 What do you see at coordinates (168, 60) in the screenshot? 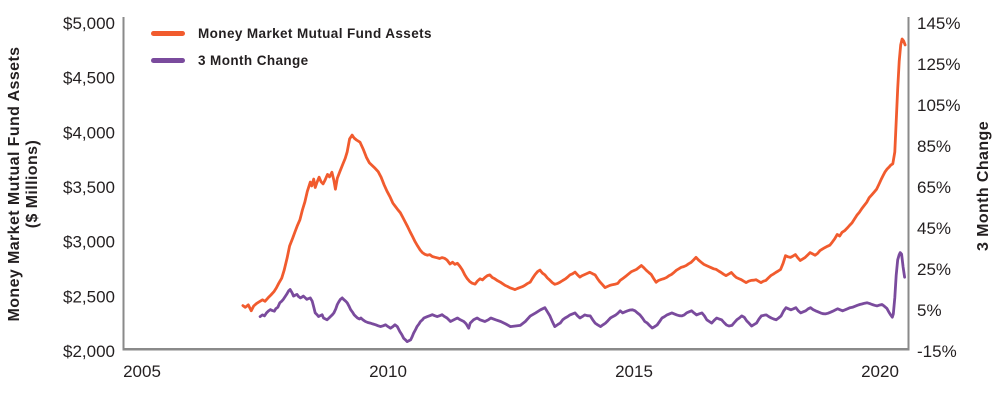
I see `change-line-swatch-icon` at bounding box center [168, 60].